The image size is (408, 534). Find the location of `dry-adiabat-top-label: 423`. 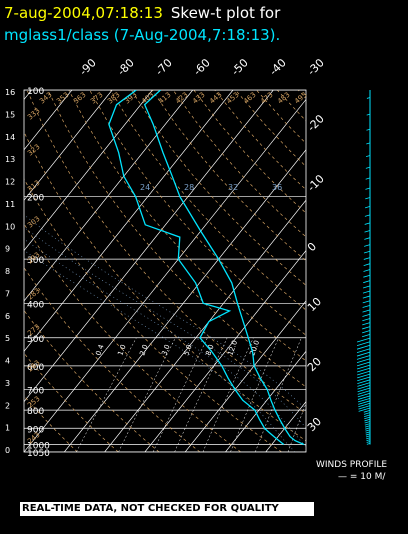

dry-adiabat-top-label: 423 is located at coordinates (181, 98).